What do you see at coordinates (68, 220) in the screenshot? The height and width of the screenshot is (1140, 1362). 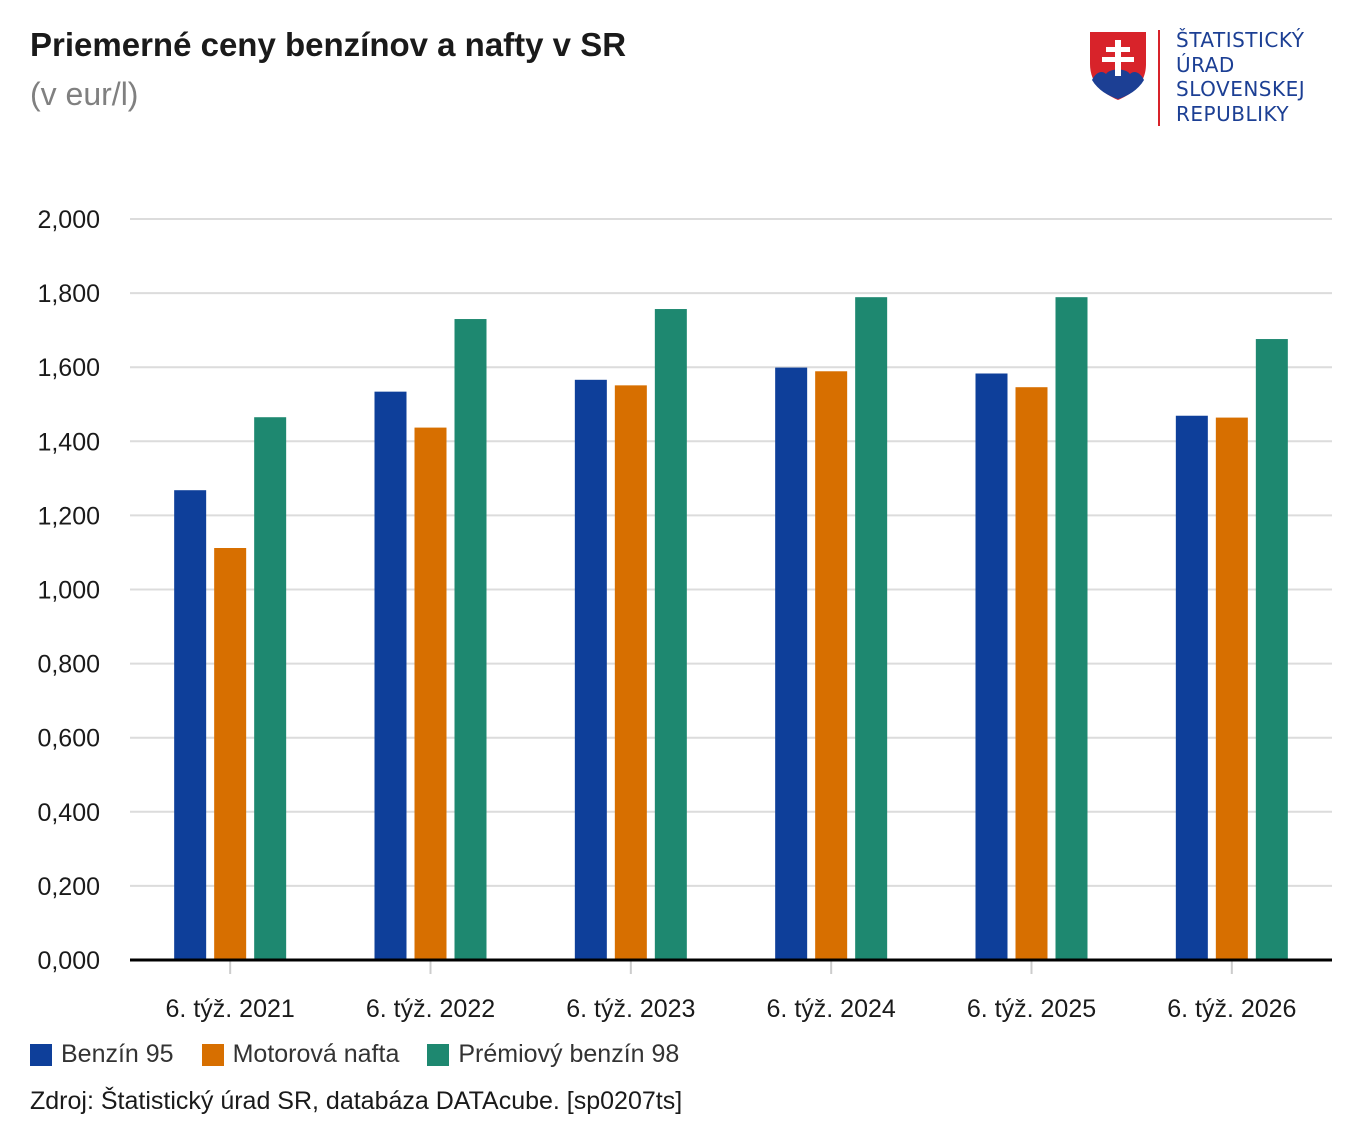 I see `y-tick-label: 2,000` at bounding box center [68, 220].